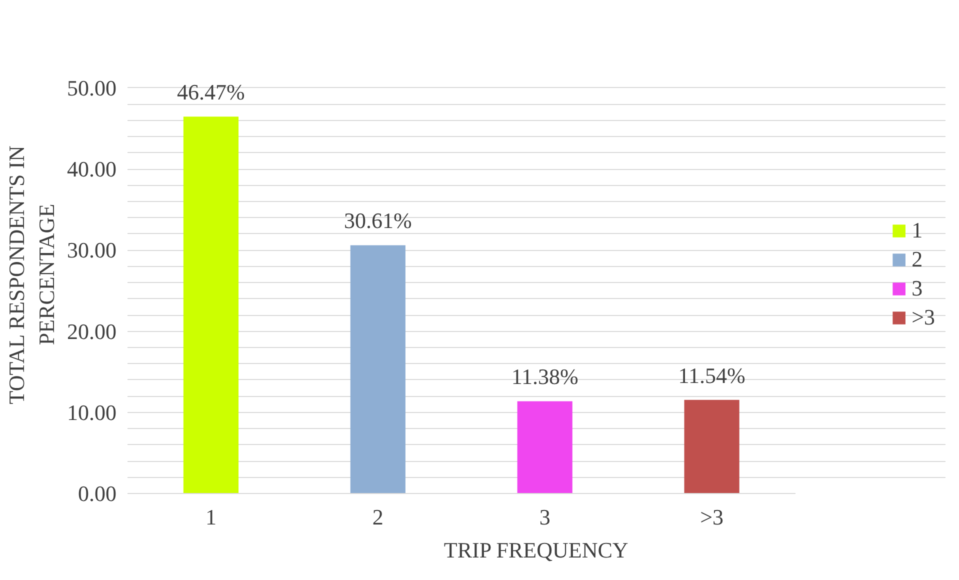  What do you see at coordinates (544, 377) in the screenshot?
I see `data-label: 11.38%` at bounding box center [544, 377].